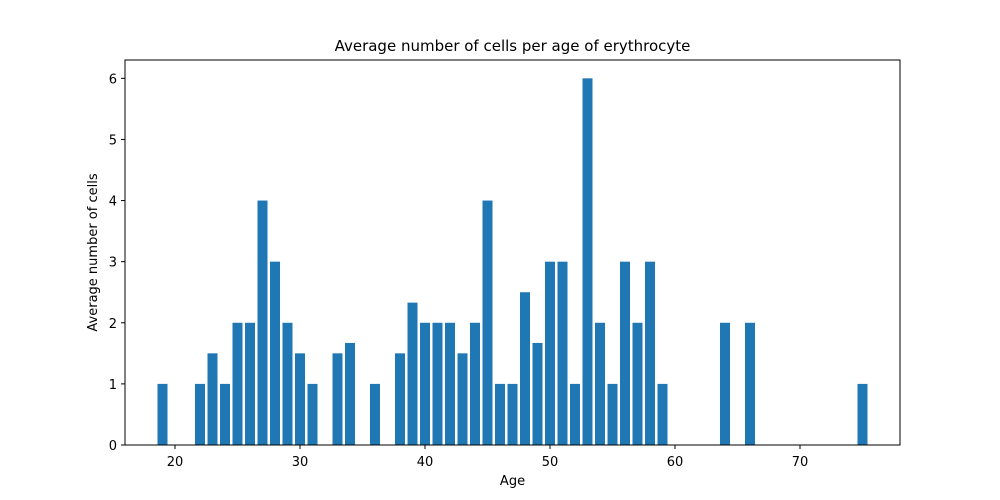  I want to click on y-axis-label: Average number of cells, so click(93, 252).